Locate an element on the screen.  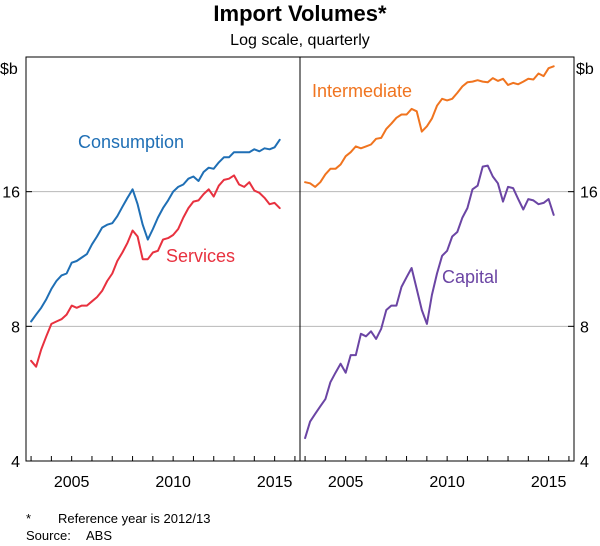
series-label-consumption: Consumption is located at coordinates (131, 142).